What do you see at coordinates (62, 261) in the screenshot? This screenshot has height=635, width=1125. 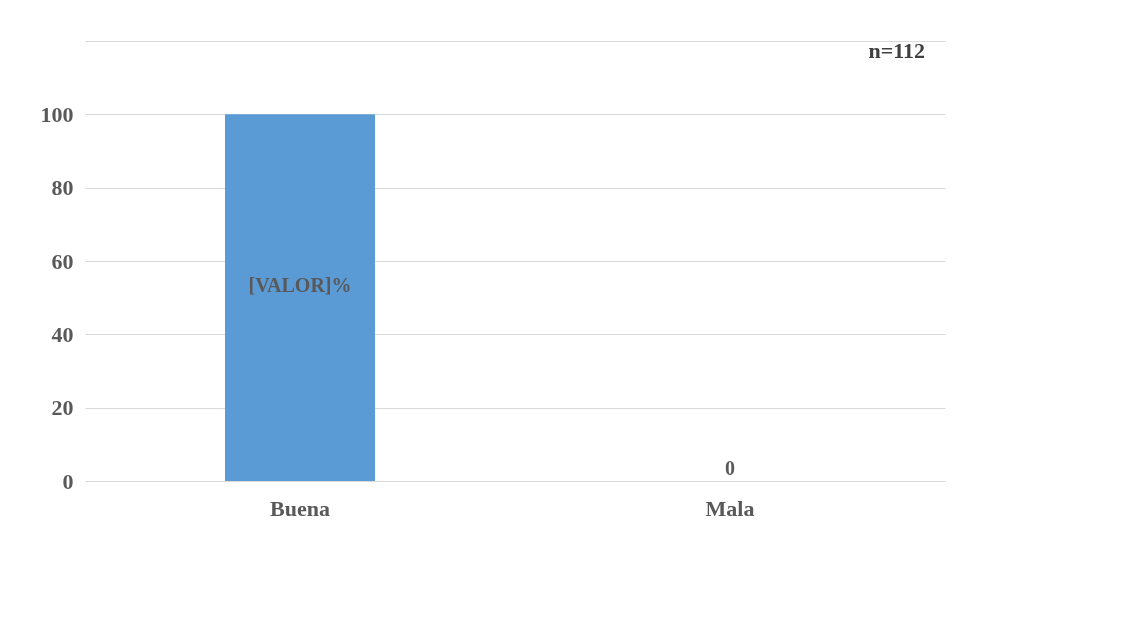 I see `y-tick-label: 60` at bounding box center [62, 261].